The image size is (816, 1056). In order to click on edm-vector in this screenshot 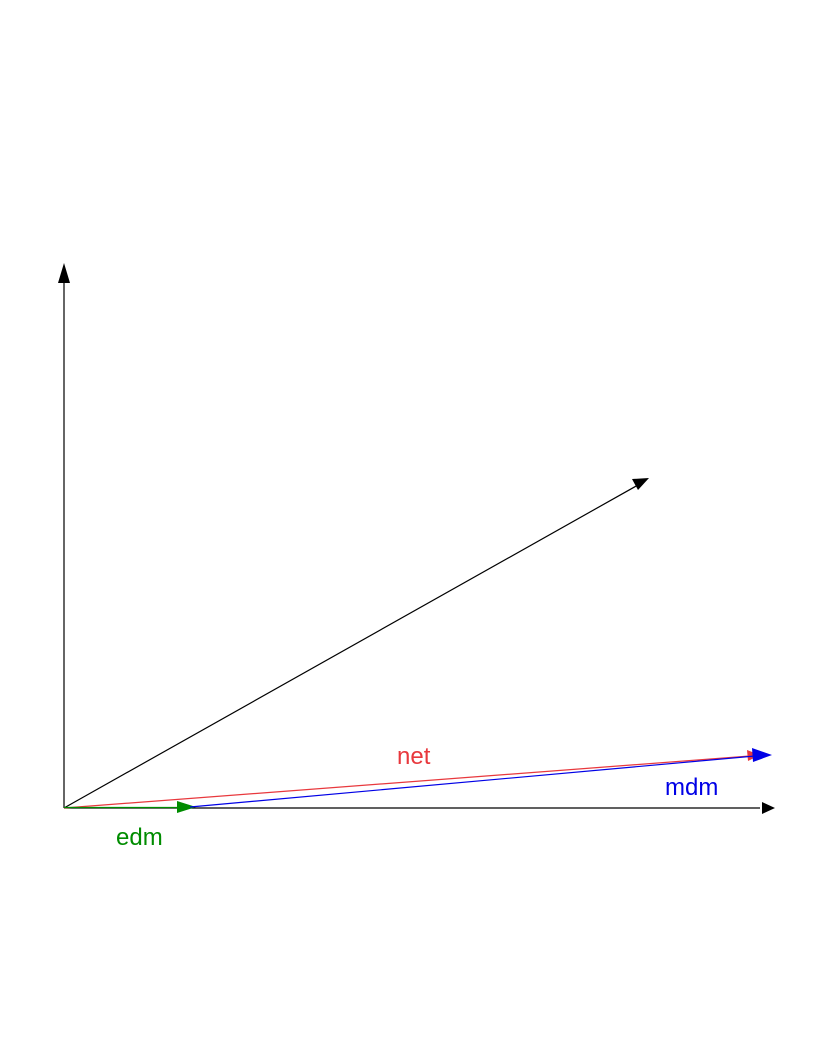, I will do `click(130, 807)`.